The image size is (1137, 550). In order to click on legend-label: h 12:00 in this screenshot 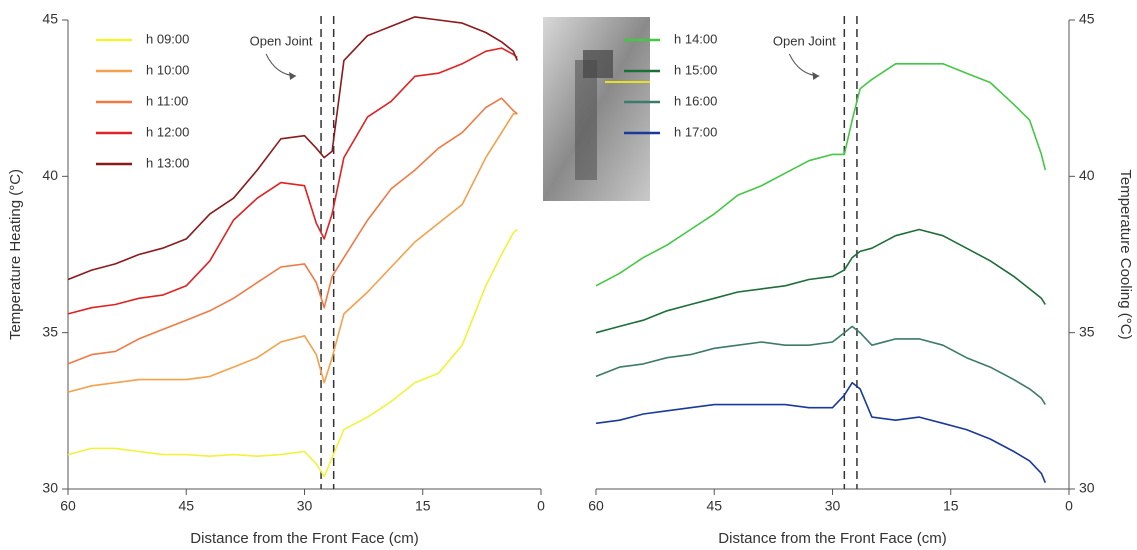, I will do `click(167, 131)`.